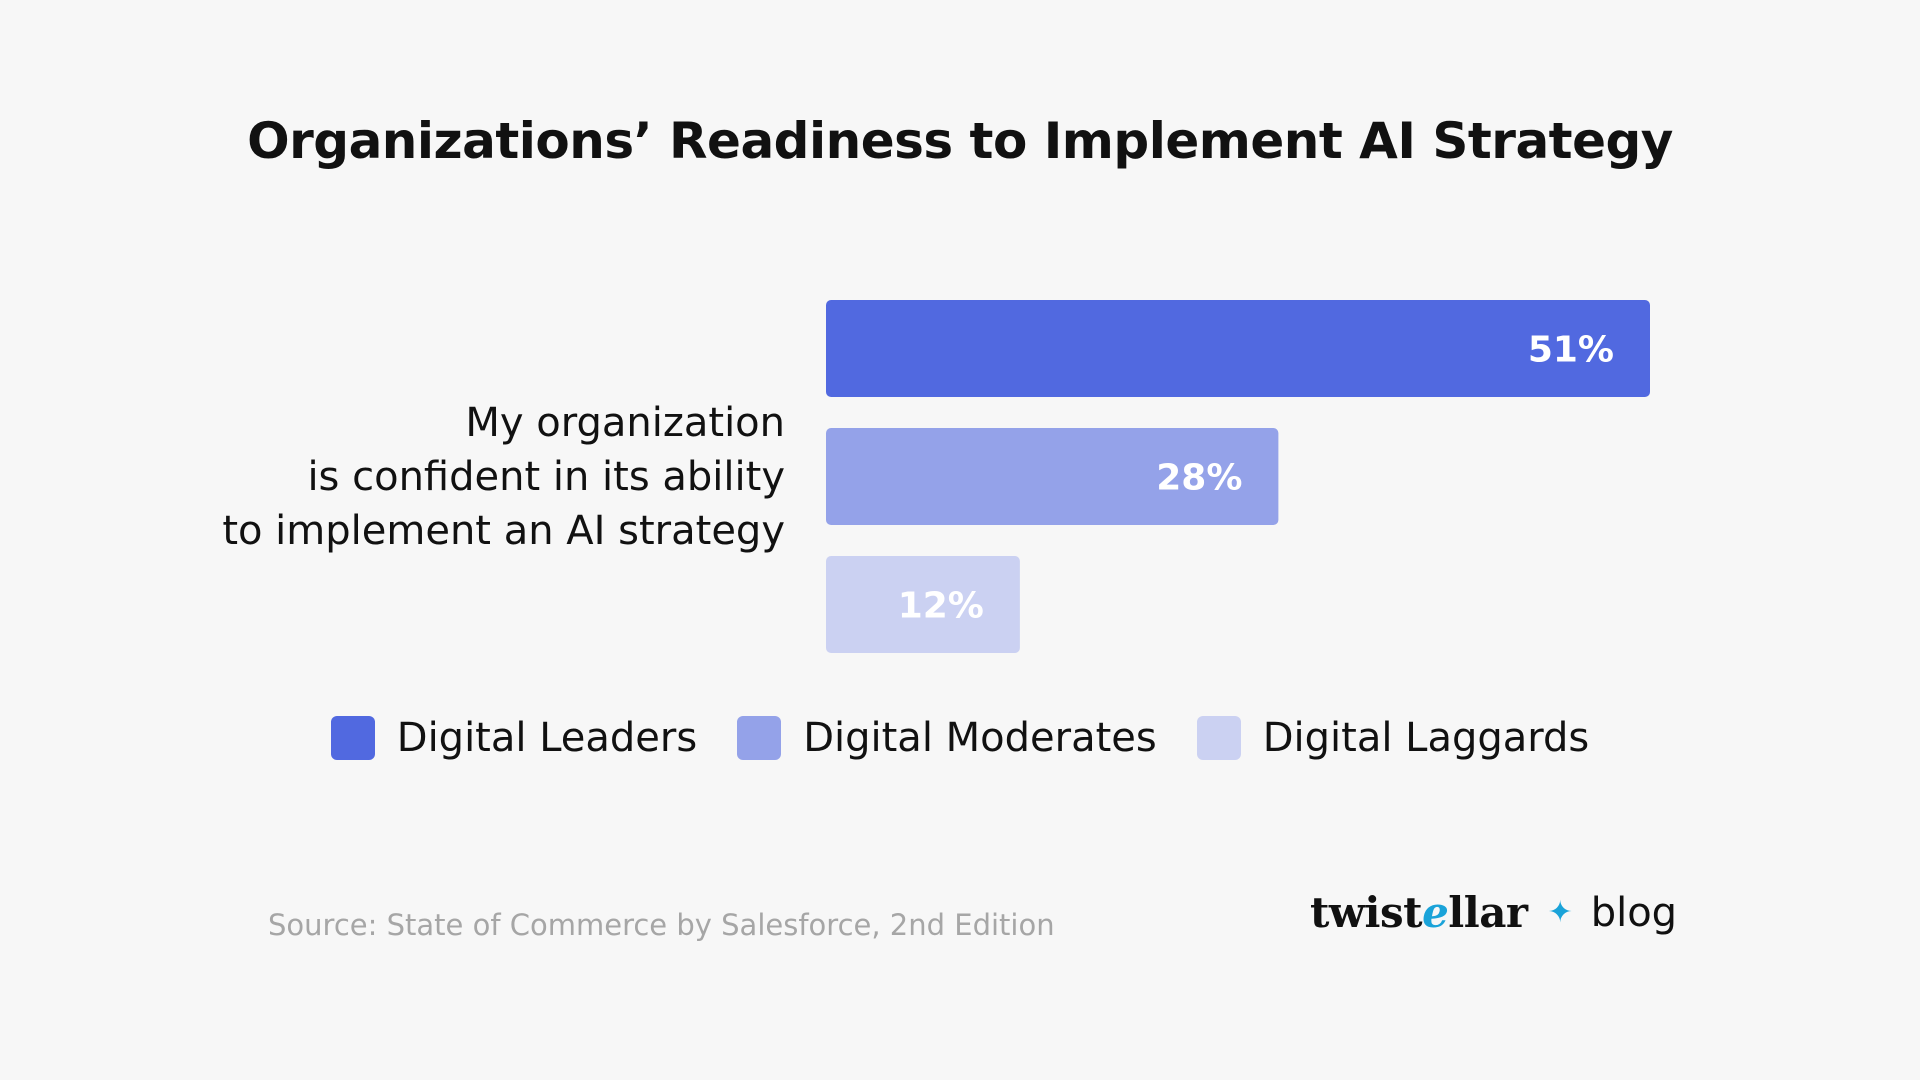 The image size is (1920, 1080). Describe the element at coordinates (546, 477) in the screenshot. I see `question-line: is confident in its ability` at that location.